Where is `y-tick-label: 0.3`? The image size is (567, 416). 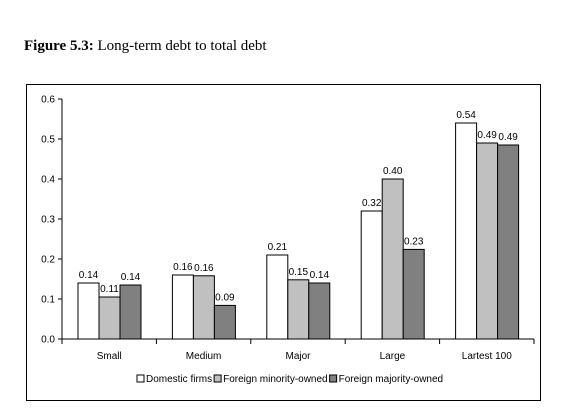
y-tick-label: 0.3 is located at coordinates (48, 220).